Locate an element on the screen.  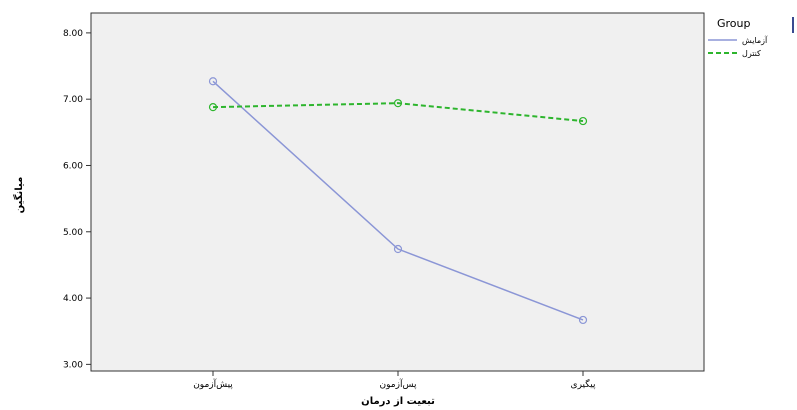
legend-label-series-2: کنترل is located at coordinates (751, 53).